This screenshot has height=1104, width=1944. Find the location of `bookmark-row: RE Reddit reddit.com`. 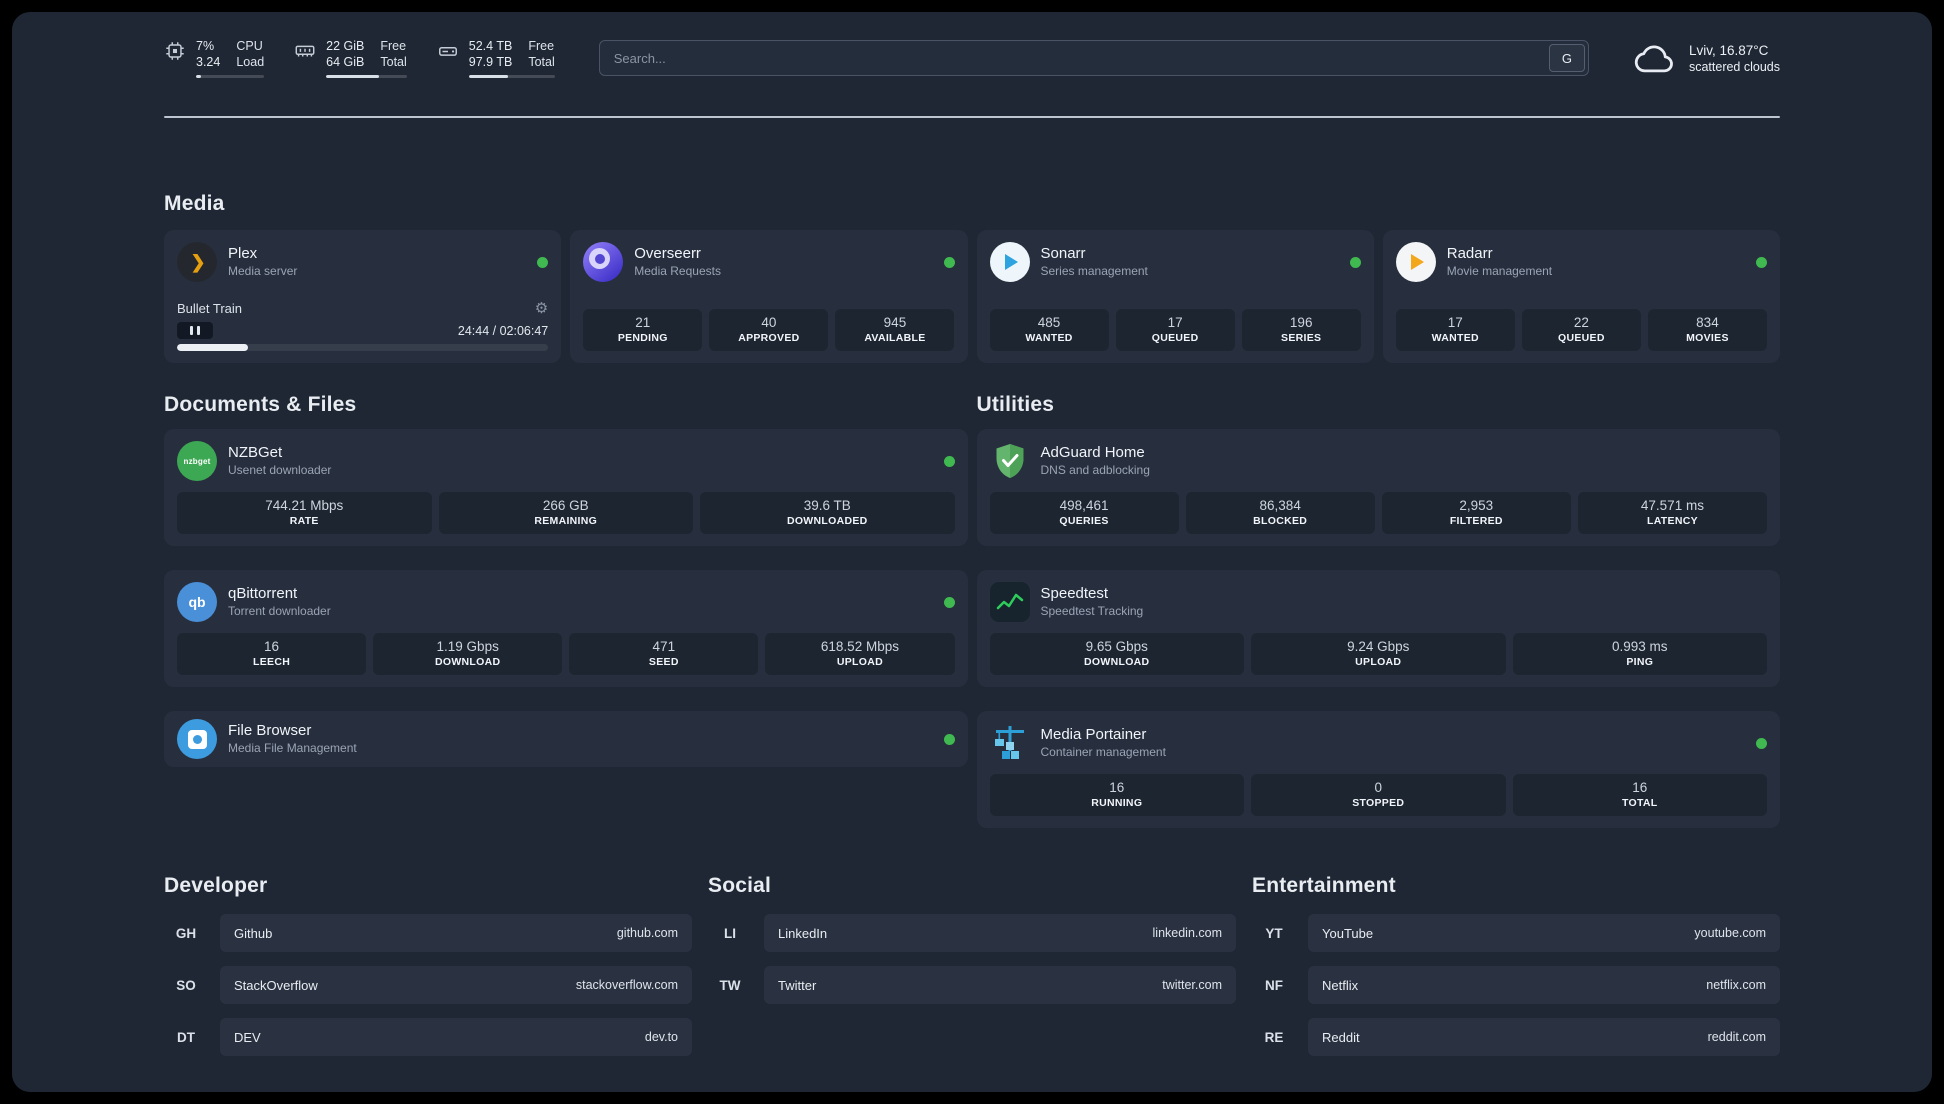

bookmark-row: RE Reddit reddit.com is located at coordinates (1516, 1037).